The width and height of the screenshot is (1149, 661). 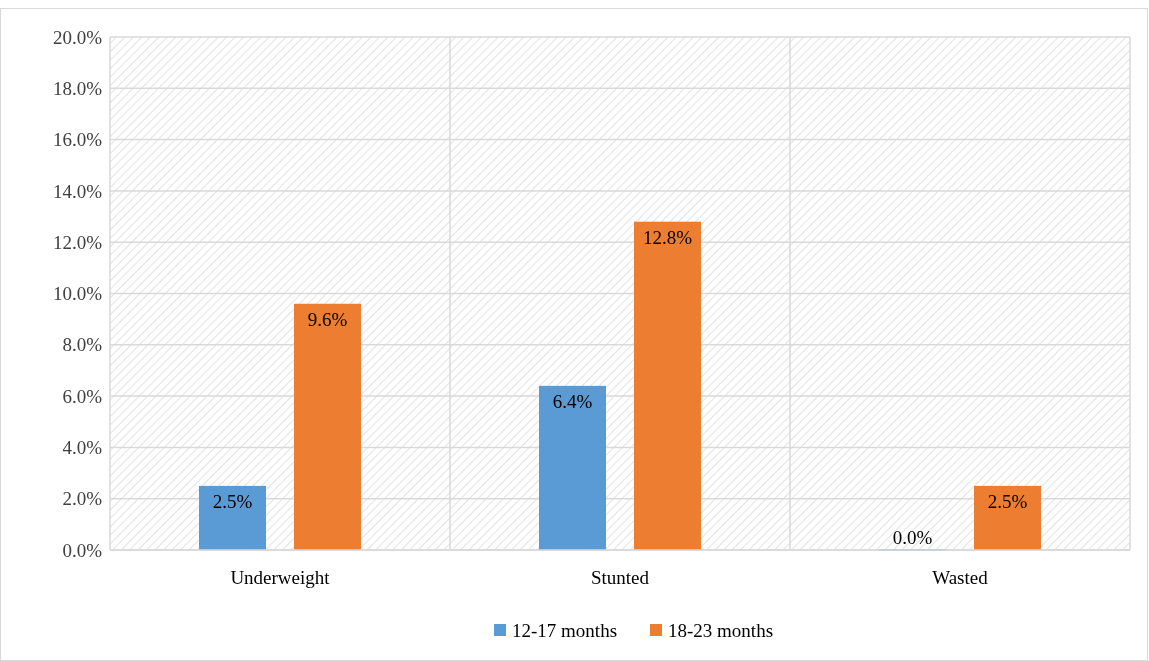 What do you see at coordinates (82, 499) in the screenshot?
I see `y-tick-label: 2.0%` at bounding box center [82, 499].